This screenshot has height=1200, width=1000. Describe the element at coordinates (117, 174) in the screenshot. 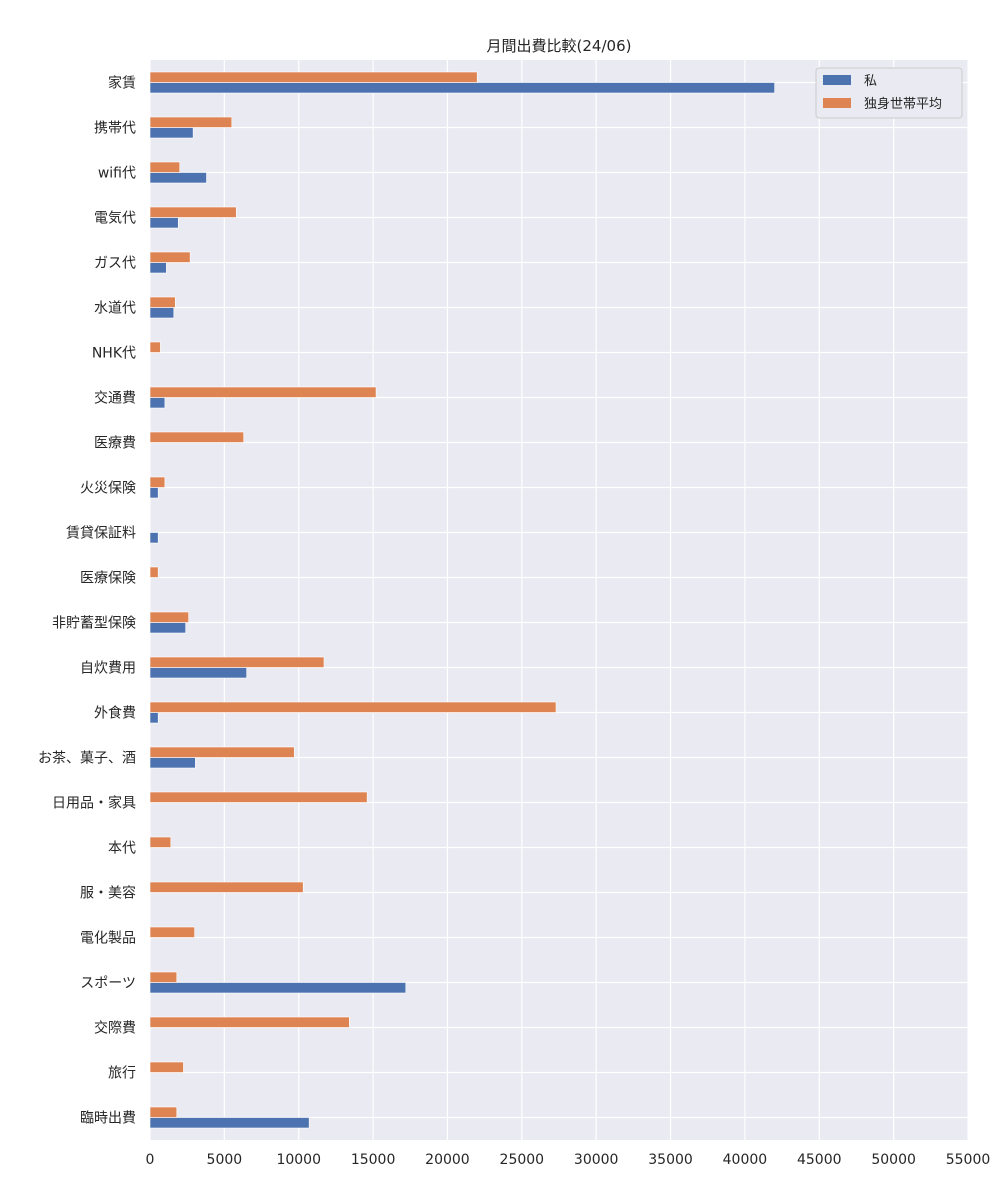

I see `category-label: wifi代` at that location.